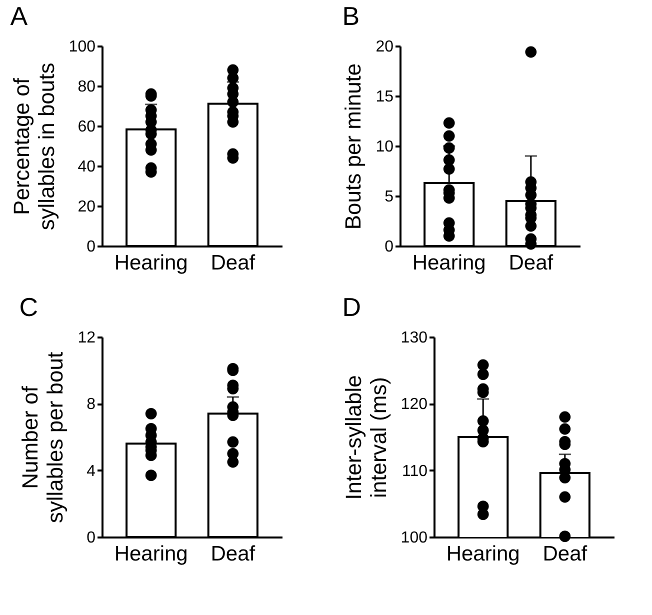  What do you see at coordinates (365, 437) in the screenshot?
I see `y-axis-title: Inter-syllable interval (ms)` at bounding box center [365, 437].